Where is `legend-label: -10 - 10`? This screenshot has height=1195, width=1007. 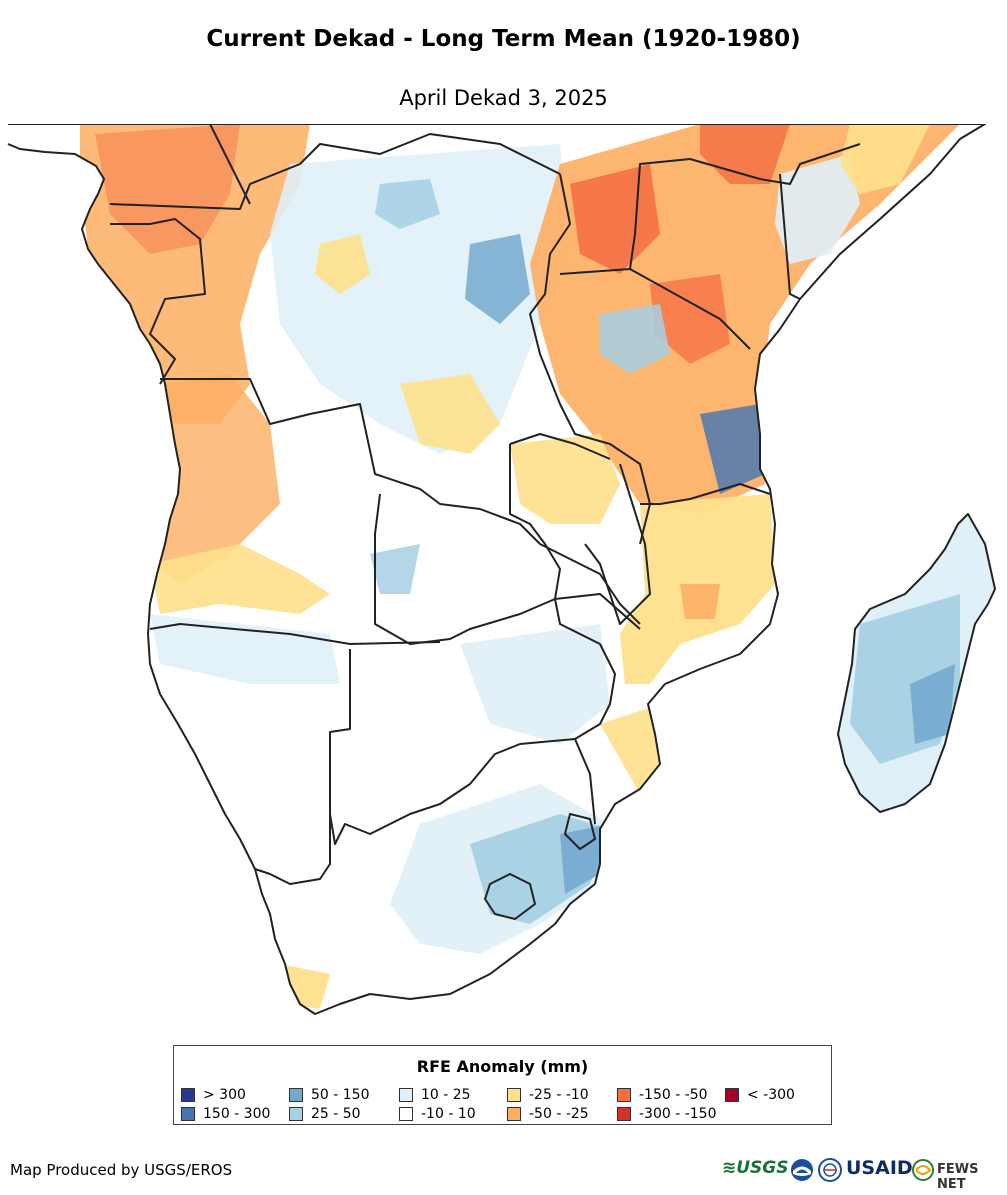
legend-label: -10 - 10 is located at coordinates (448, 1113).